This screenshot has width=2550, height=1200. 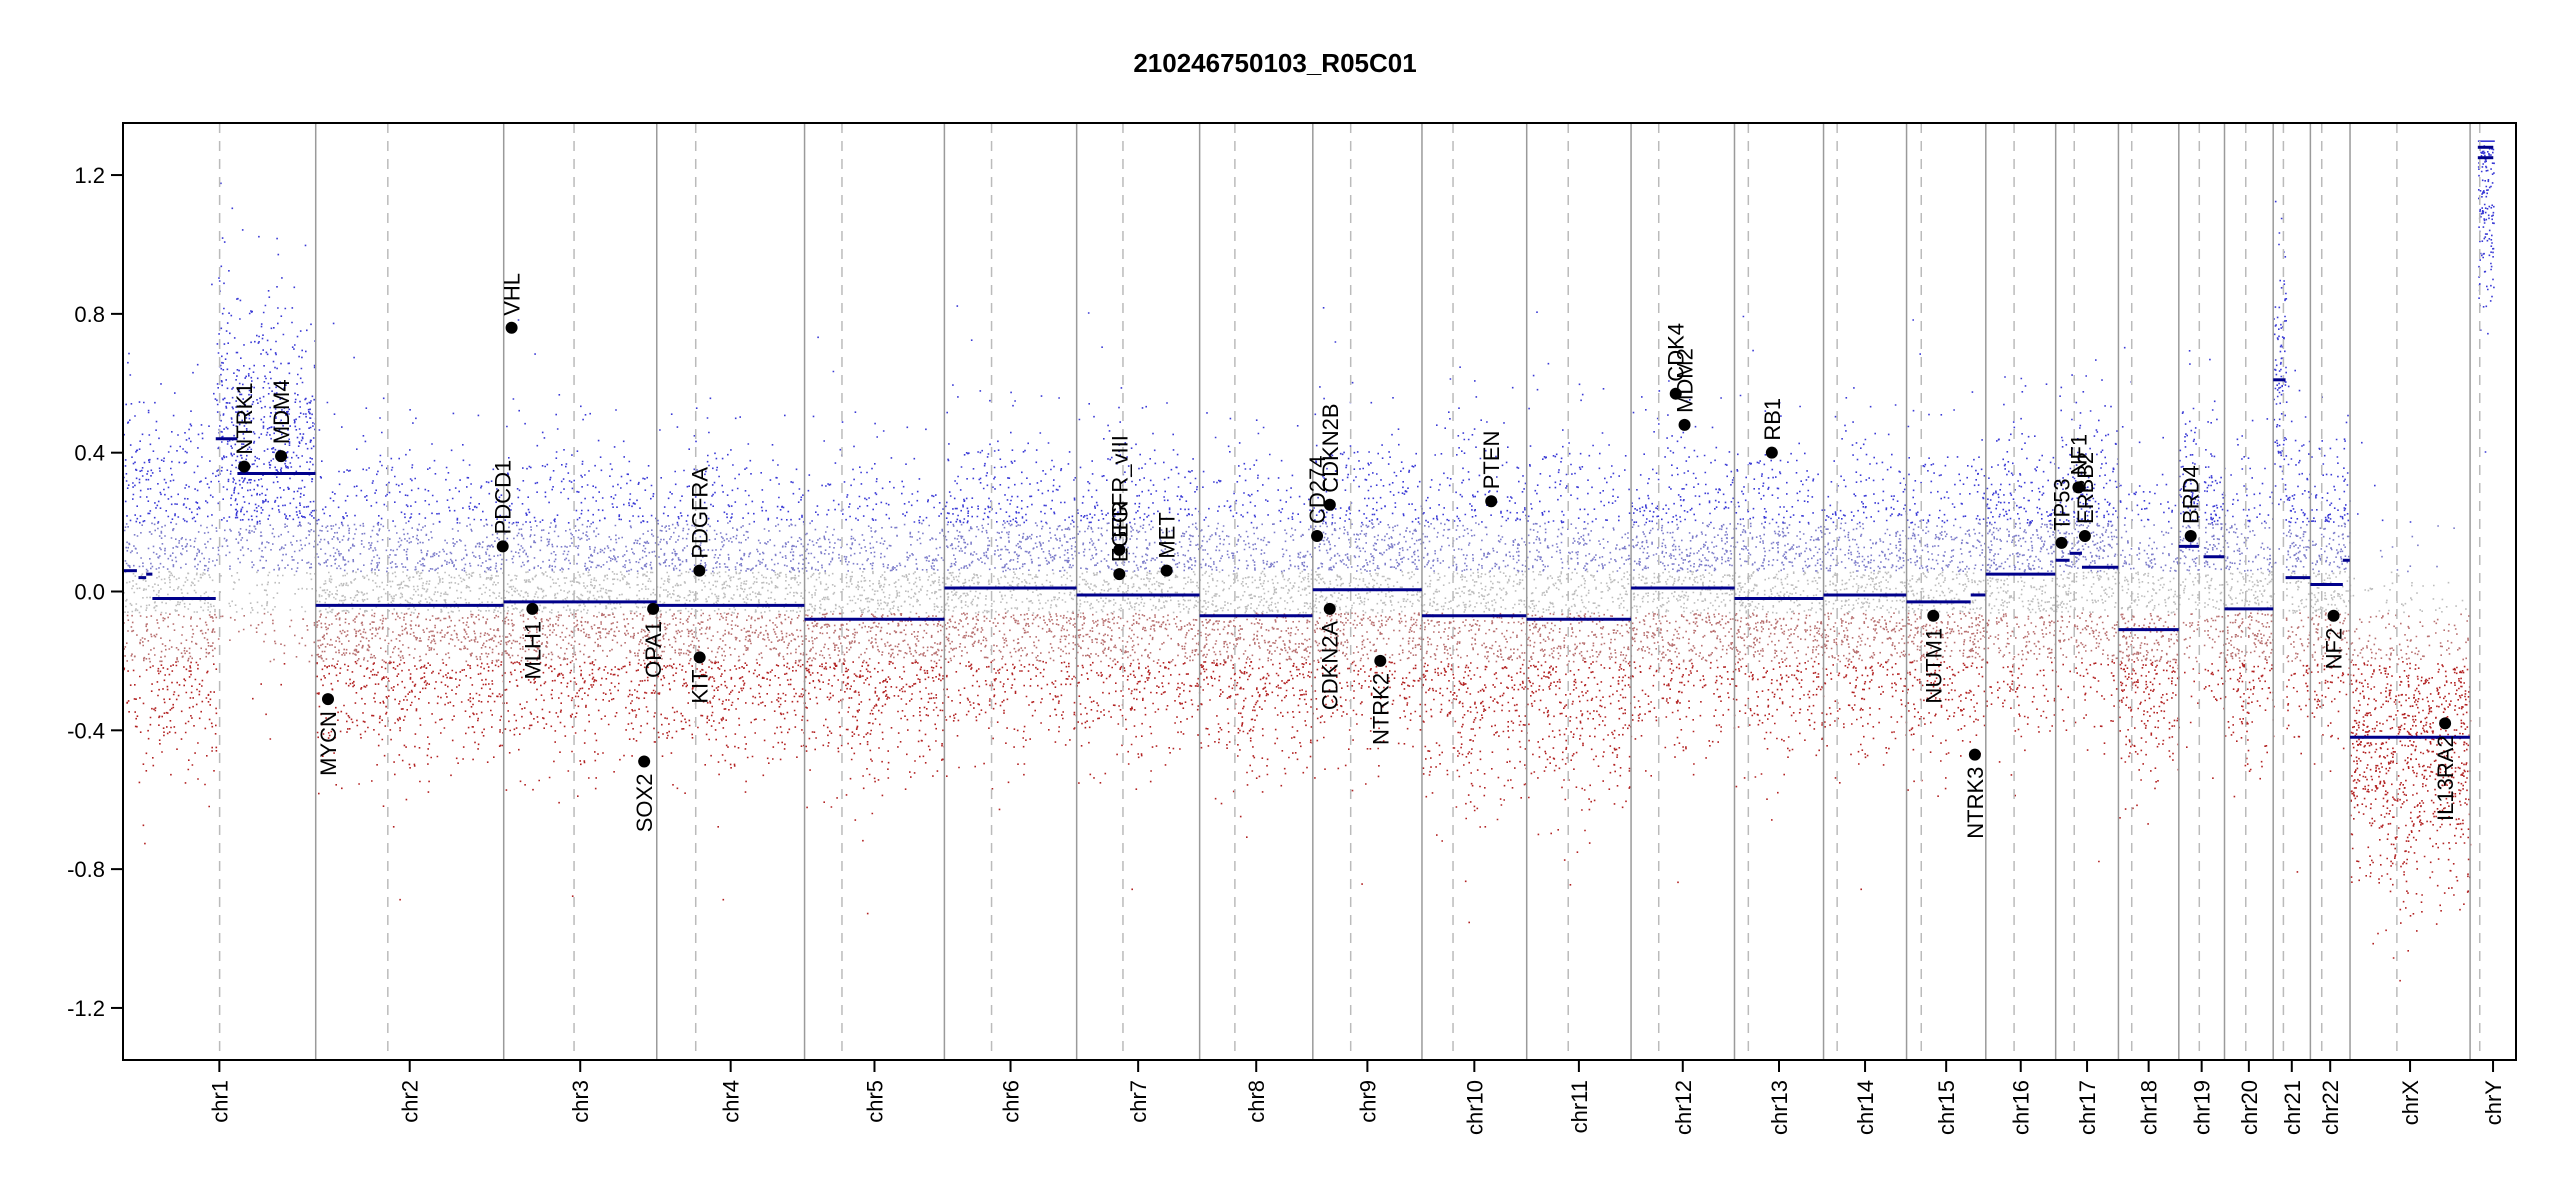 I want to click on gene-label-sox2: SOX2, so click(x=644, y=803).